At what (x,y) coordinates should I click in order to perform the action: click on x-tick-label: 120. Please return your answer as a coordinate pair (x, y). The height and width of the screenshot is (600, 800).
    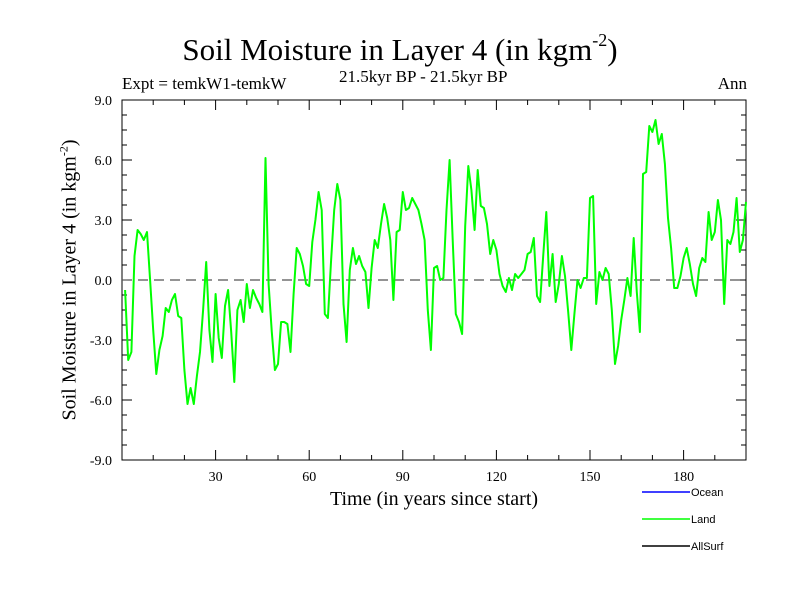
    Looking at the image, I should click on (496, 477).